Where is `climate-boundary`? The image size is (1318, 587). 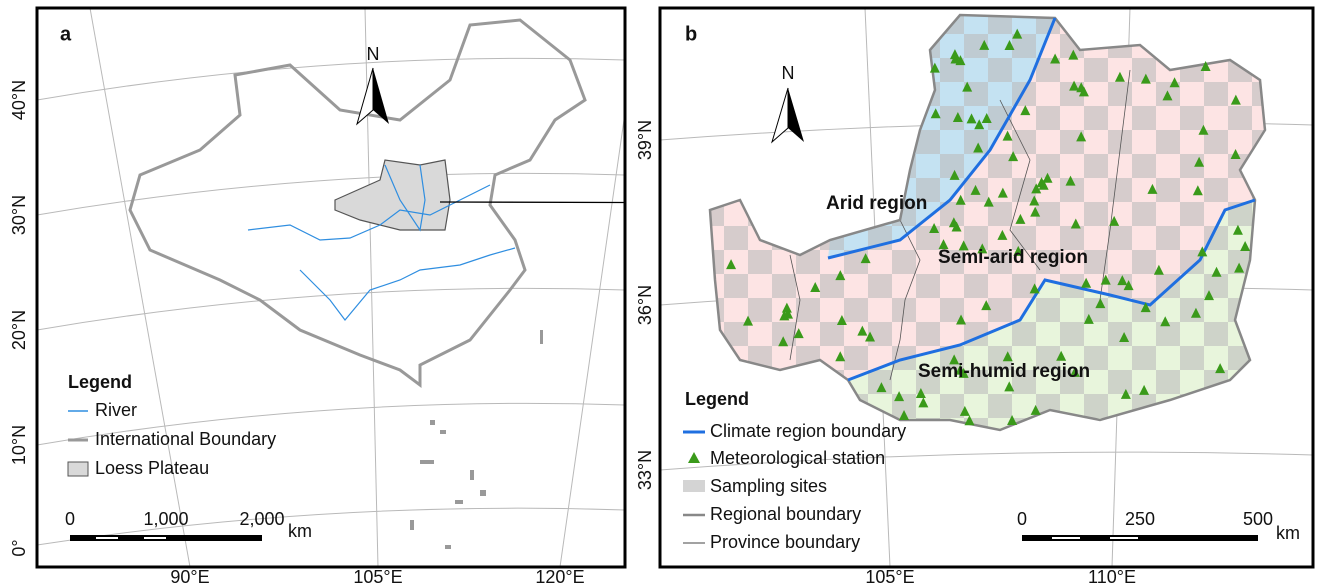
climate-boundary is located at coordinates (942, 138).